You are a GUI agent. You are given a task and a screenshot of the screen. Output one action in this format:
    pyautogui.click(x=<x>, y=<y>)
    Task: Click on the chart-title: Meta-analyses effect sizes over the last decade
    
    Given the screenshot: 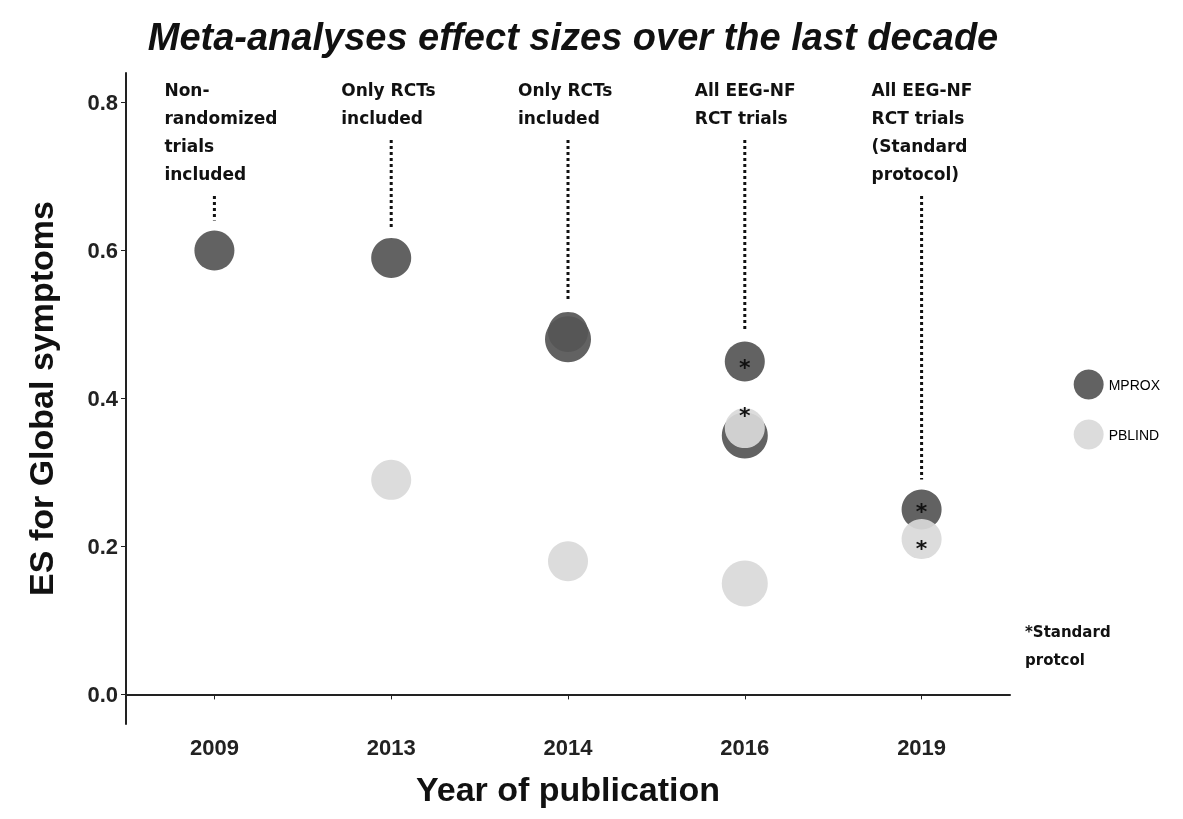 What is the action you would take?
    pyautogui.click(x=573, y=37)
    